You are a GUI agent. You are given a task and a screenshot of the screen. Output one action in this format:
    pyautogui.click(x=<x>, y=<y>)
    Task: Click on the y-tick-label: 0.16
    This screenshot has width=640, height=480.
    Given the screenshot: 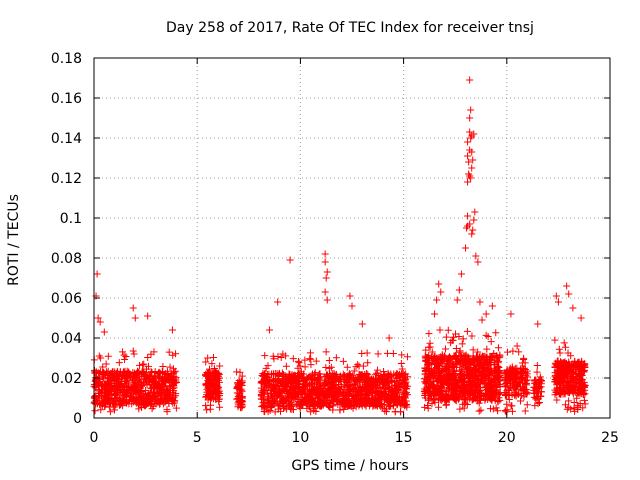 What is the action you would take?
    pyautogui.click(x=66, y=99)
    